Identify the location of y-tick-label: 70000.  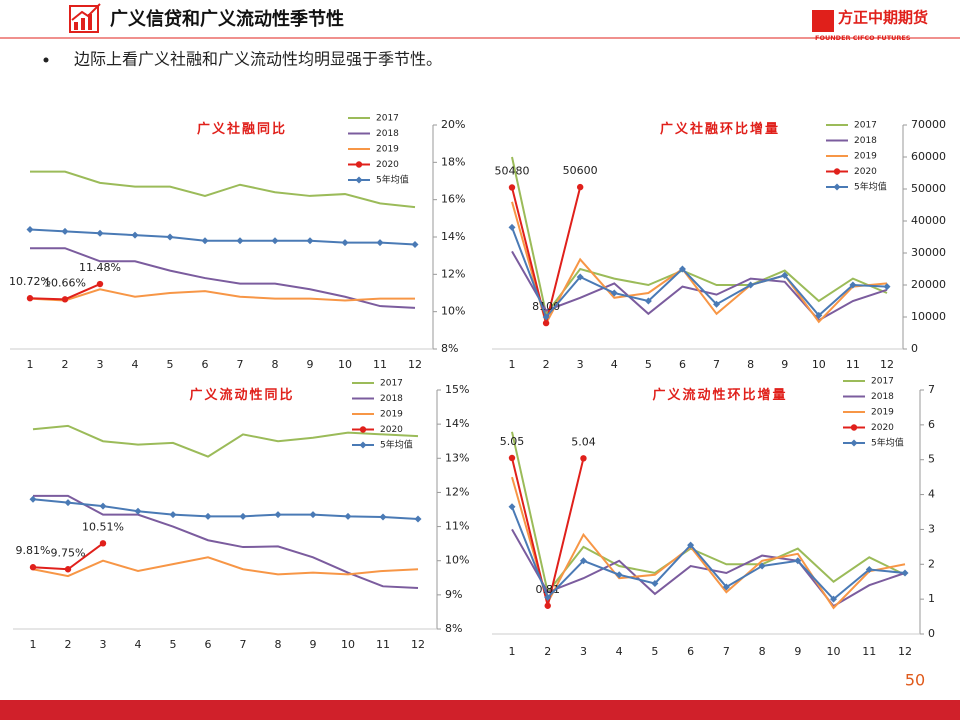
(928, 124).